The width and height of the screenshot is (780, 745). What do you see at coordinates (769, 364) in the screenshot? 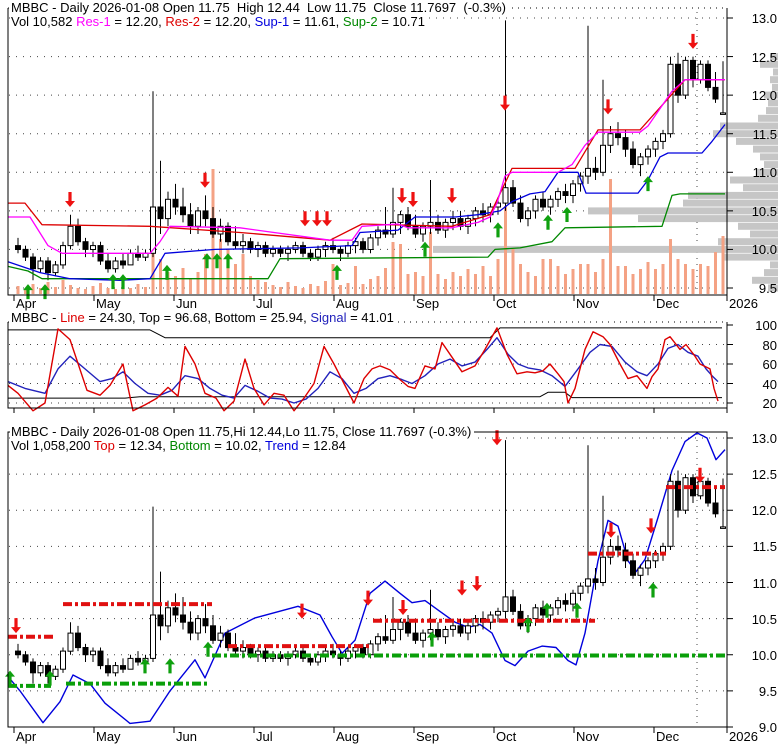
I see `y-axis-label: 60` at bounding box center [769, 364].